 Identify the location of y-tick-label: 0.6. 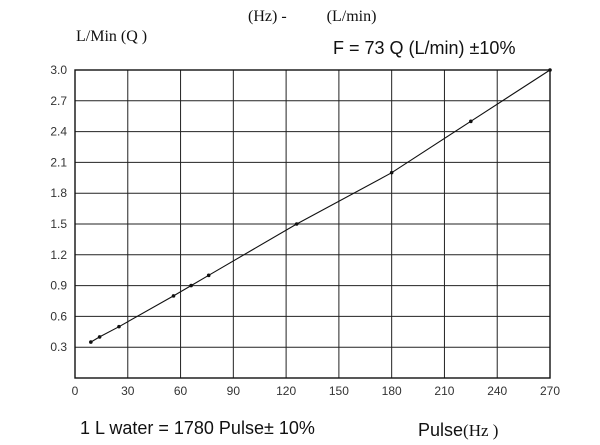
(58, 316).